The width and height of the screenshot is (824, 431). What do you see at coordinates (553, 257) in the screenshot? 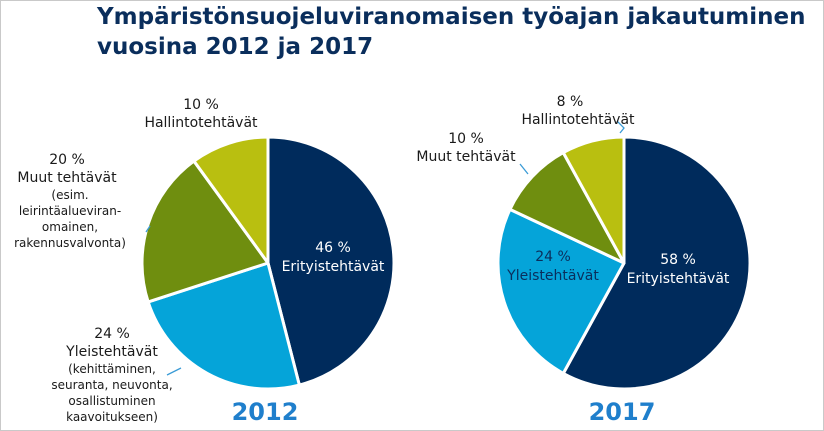
I see `label-2017-yleis-pct: 24 %` at bounding box center [553, 257].